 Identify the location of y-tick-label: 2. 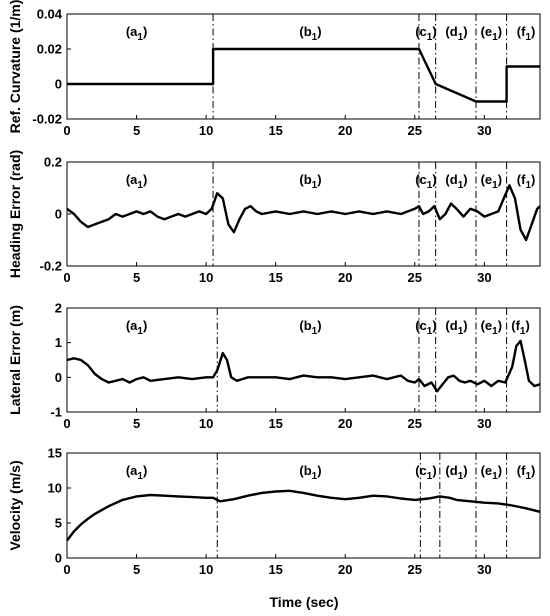
(58, 308).